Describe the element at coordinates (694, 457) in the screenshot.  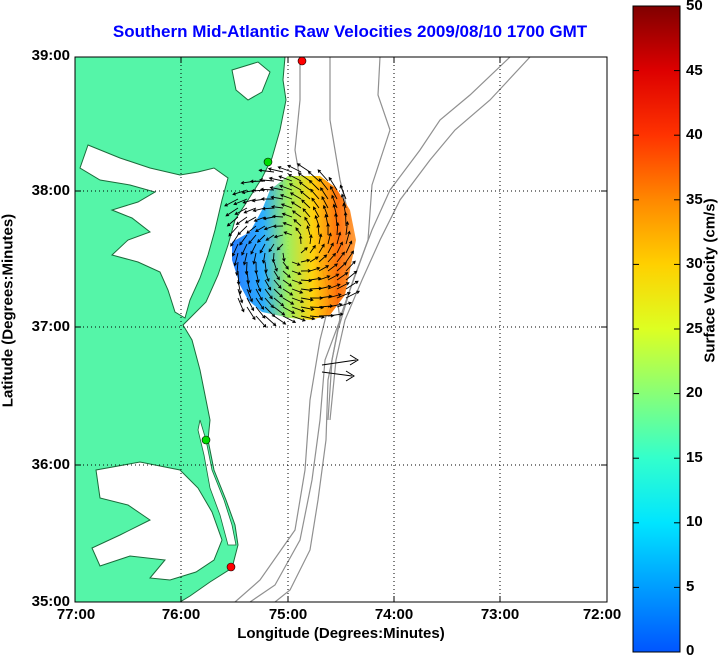
I see `colorbar-tick-label: 15` at that location.